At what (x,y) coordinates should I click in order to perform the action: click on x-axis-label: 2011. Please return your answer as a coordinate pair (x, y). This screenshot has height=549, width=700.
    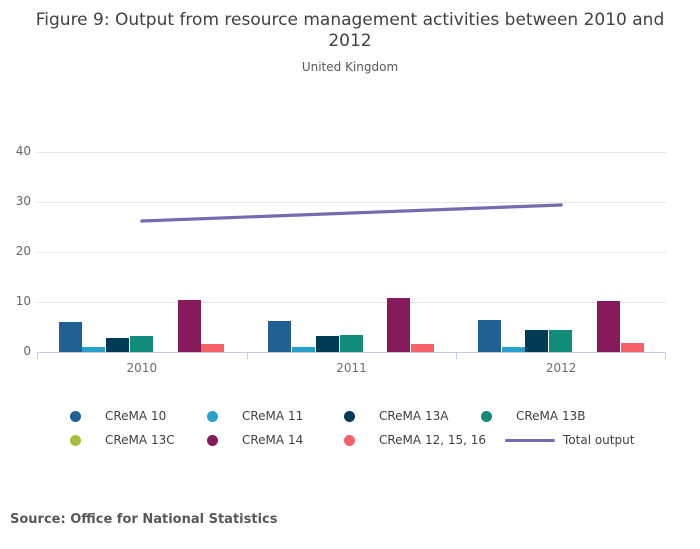
    Looking at the image, I should click on (351, 368).